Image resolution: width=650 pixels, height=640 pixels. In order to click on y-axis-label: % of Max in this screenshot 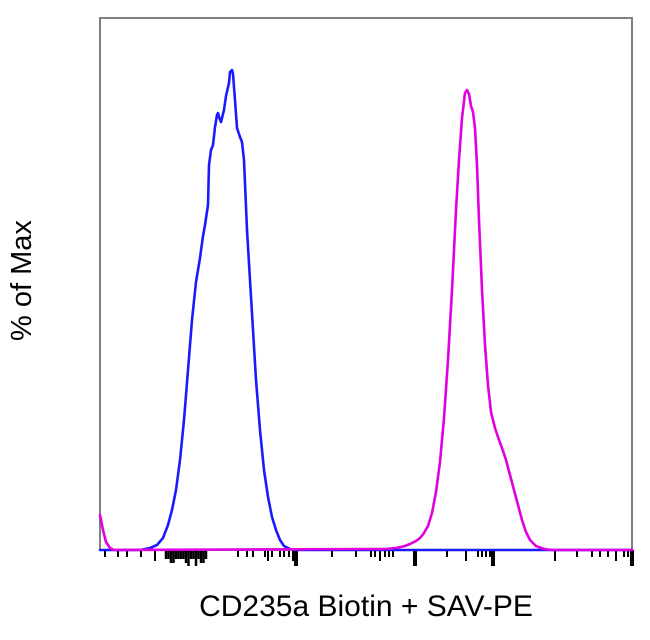, I will do `click(21, 280)`.